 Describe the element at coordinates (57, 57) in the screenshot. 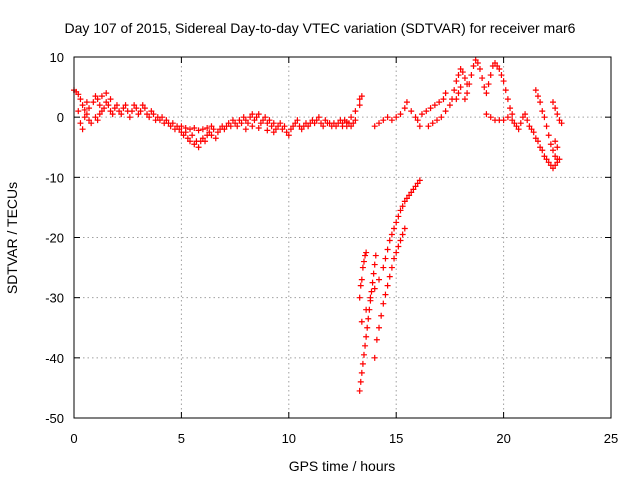

I see `y-tick-label: 10` at that location.